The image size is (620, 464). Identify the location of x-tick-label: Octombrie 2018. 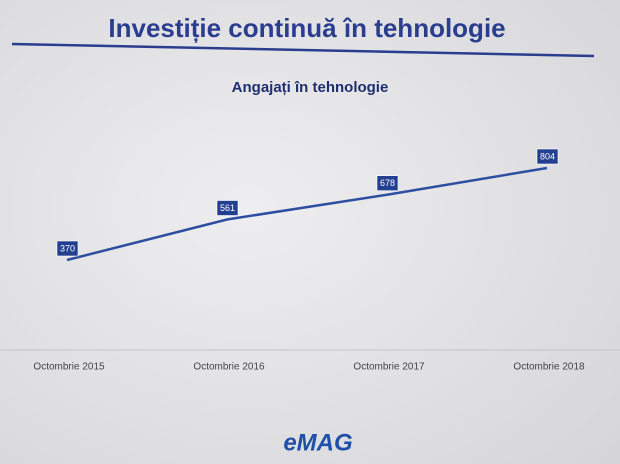
(549, 367).